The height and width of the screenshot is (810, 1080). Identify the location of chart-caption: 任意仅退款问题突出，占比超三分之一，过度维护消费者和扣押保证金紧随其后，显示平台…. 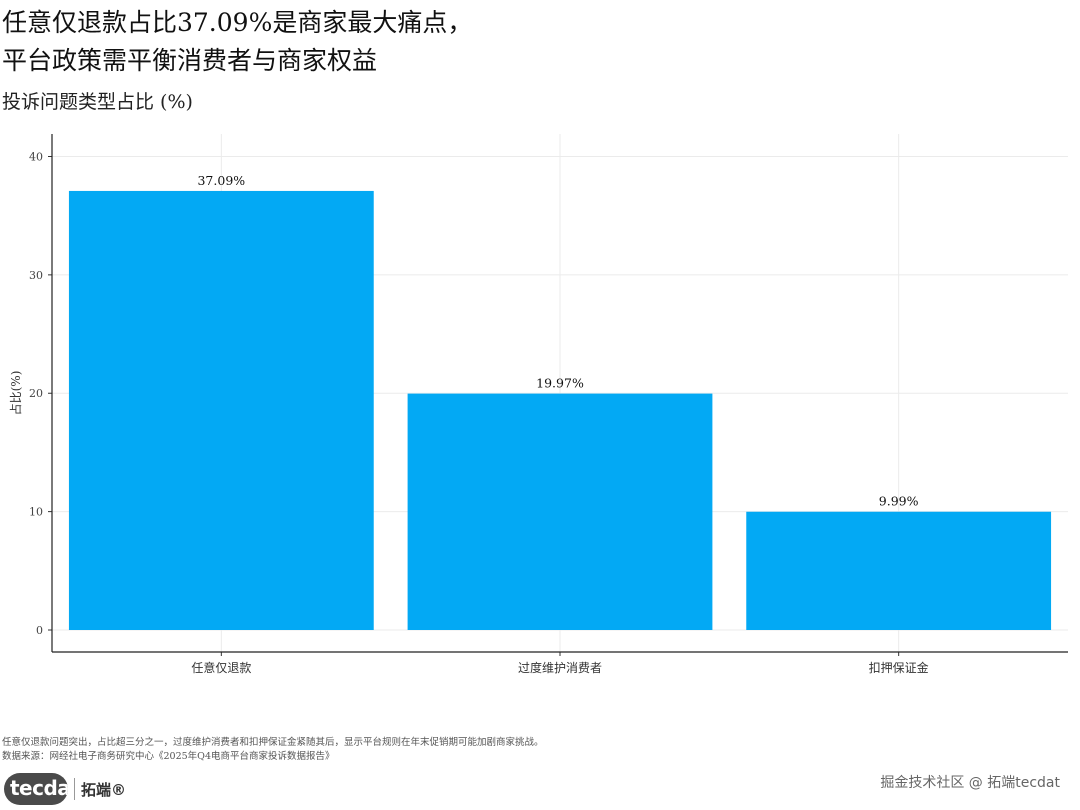
(273, 750).